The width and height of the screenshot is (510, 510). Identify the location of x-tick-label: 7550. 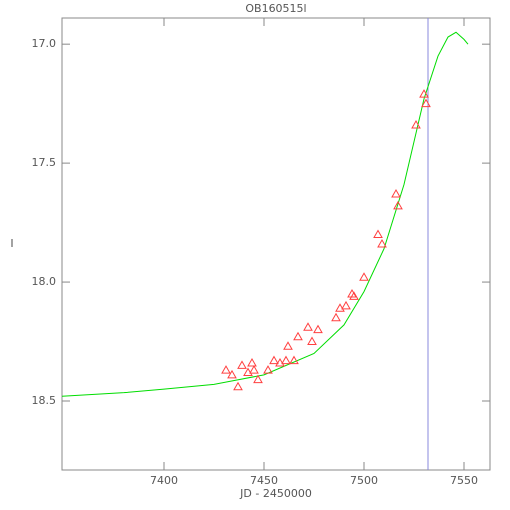
(464, 480).